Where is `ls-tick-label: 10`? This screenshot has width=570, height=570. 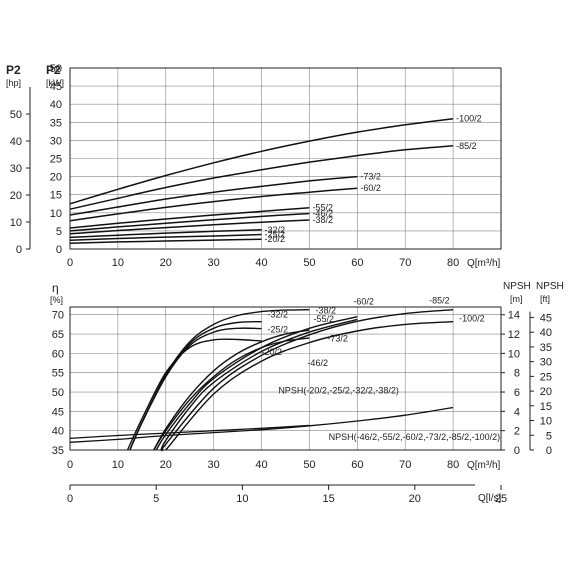
ls-tick-label: 10 is located at coordinates (242, 499).